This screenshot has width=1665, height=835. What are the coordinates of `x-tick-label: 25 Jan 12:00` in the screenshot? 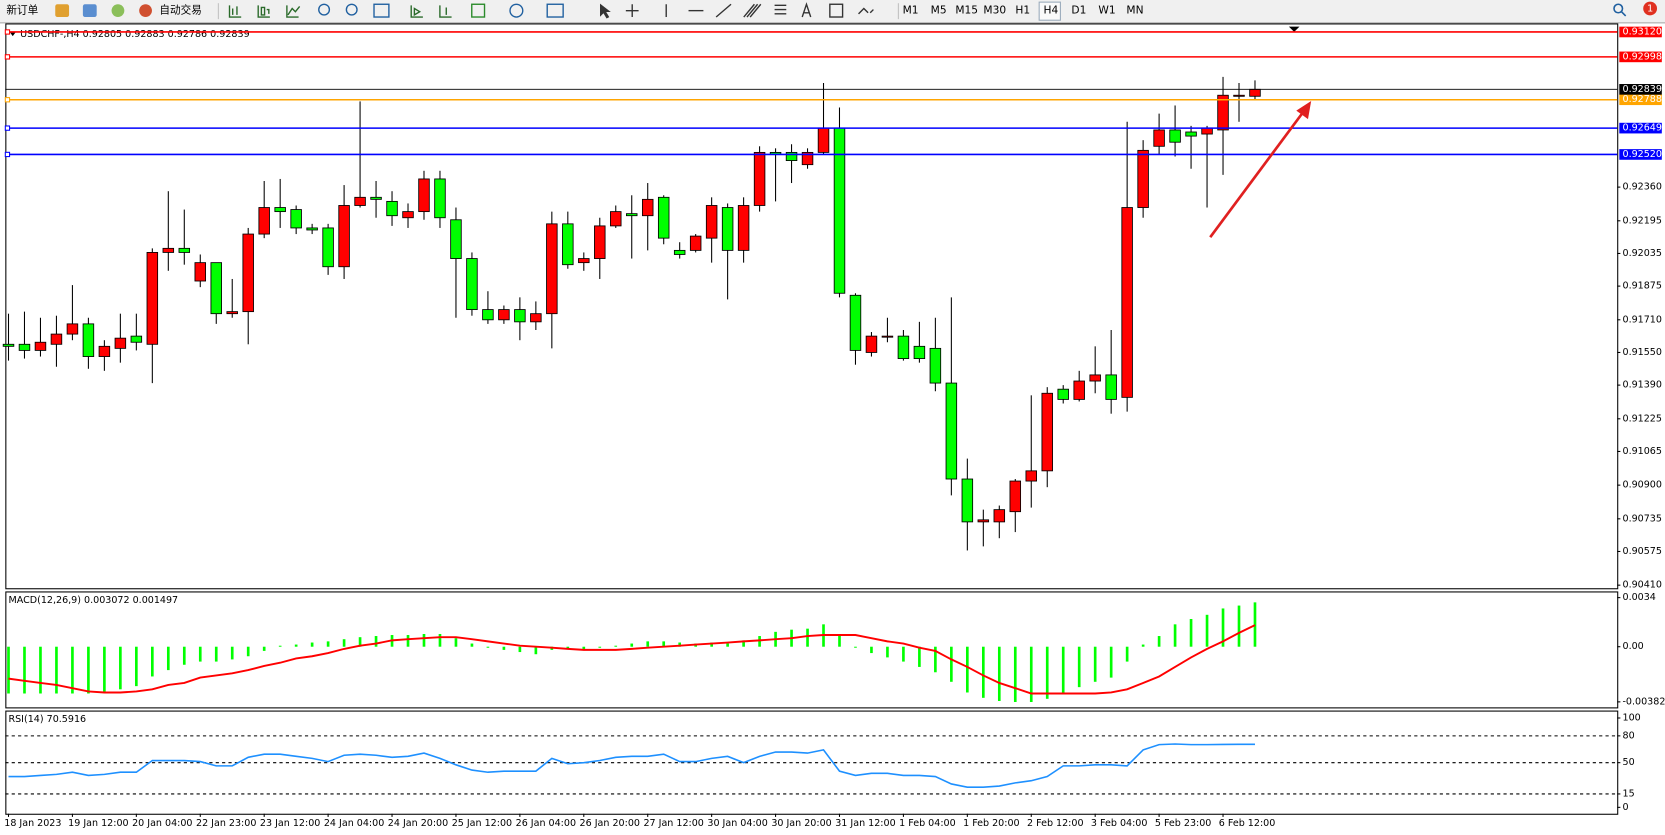 It's located at (482, 823).